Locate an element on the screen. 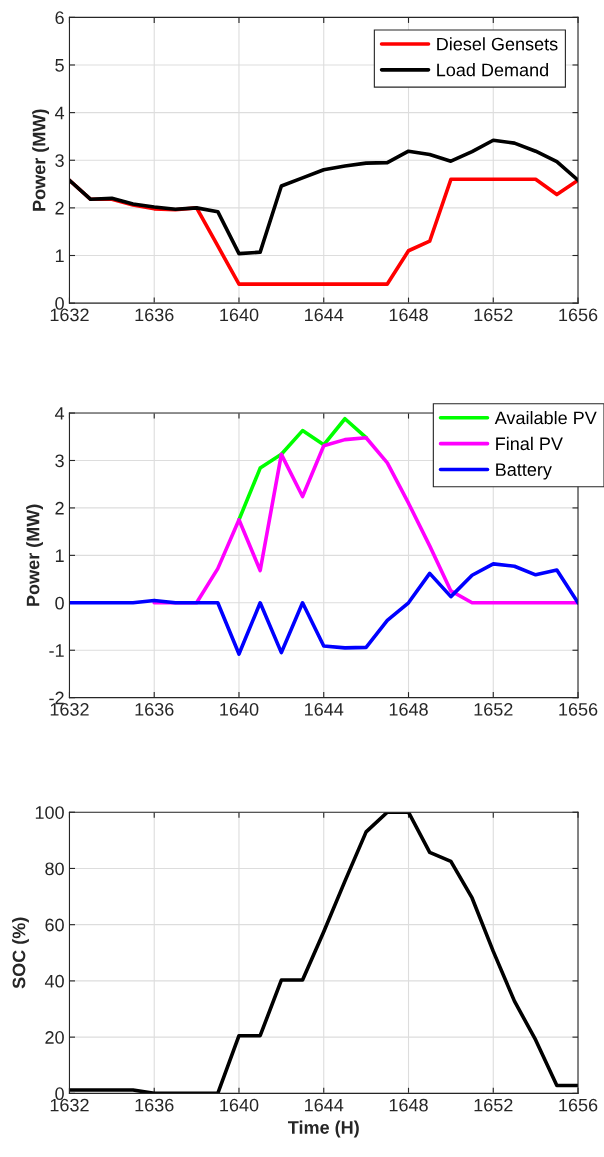 The width and height of the screenshot is (604, 1157). y-tick-label: 20 is located at coordinates (54, 1037).